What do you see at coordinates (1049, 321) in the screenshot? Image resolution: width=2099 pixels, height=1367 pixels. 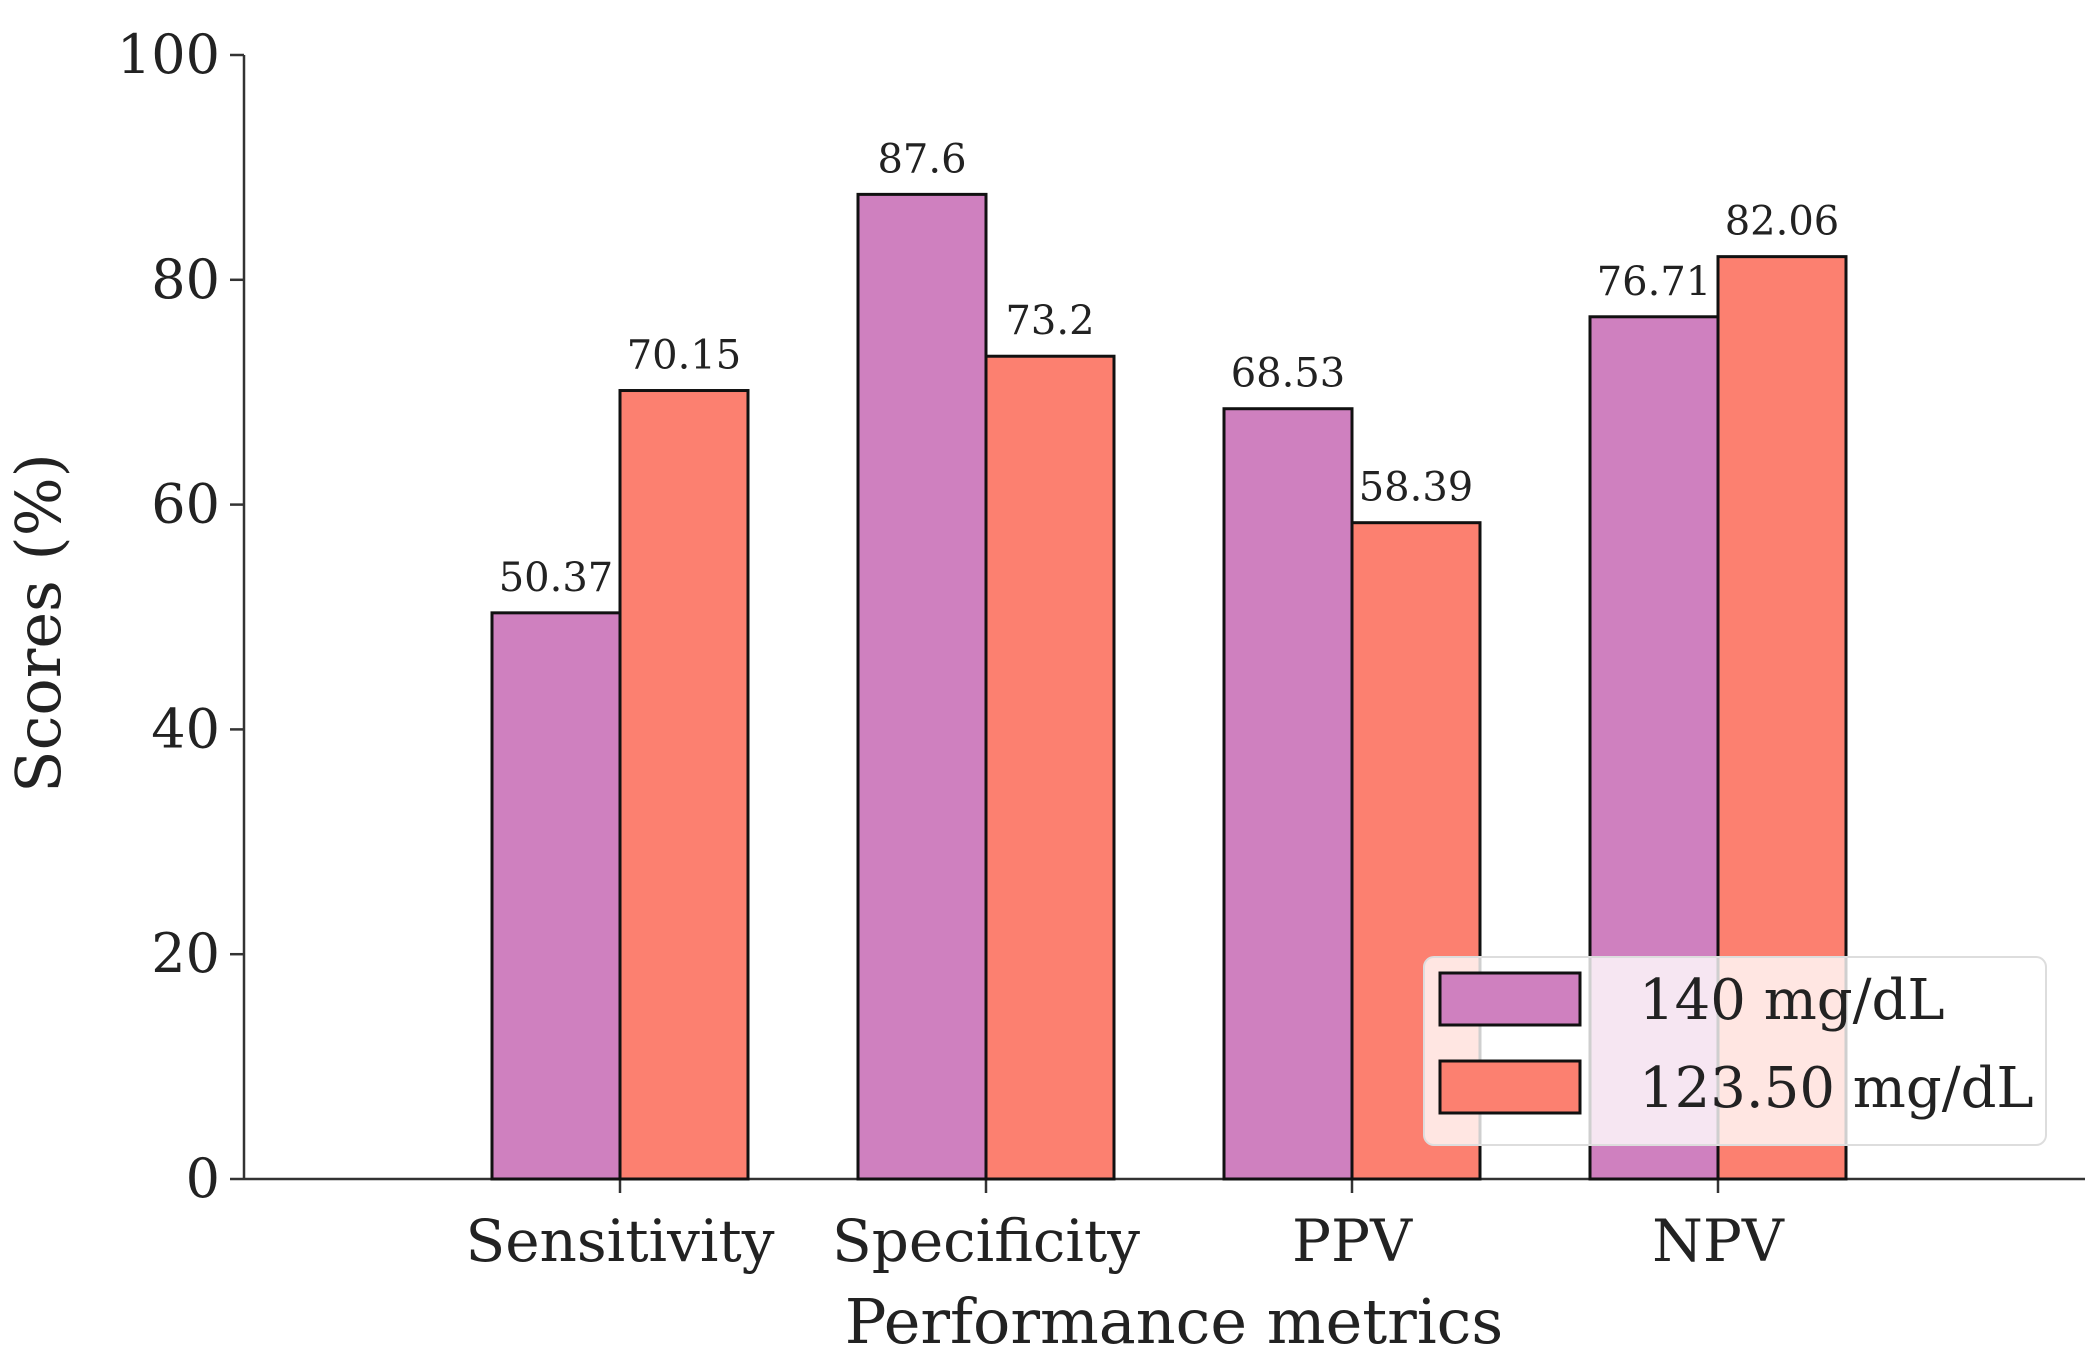 I see `bar-value-label: 73.2` at bounding box center [1049, 321].